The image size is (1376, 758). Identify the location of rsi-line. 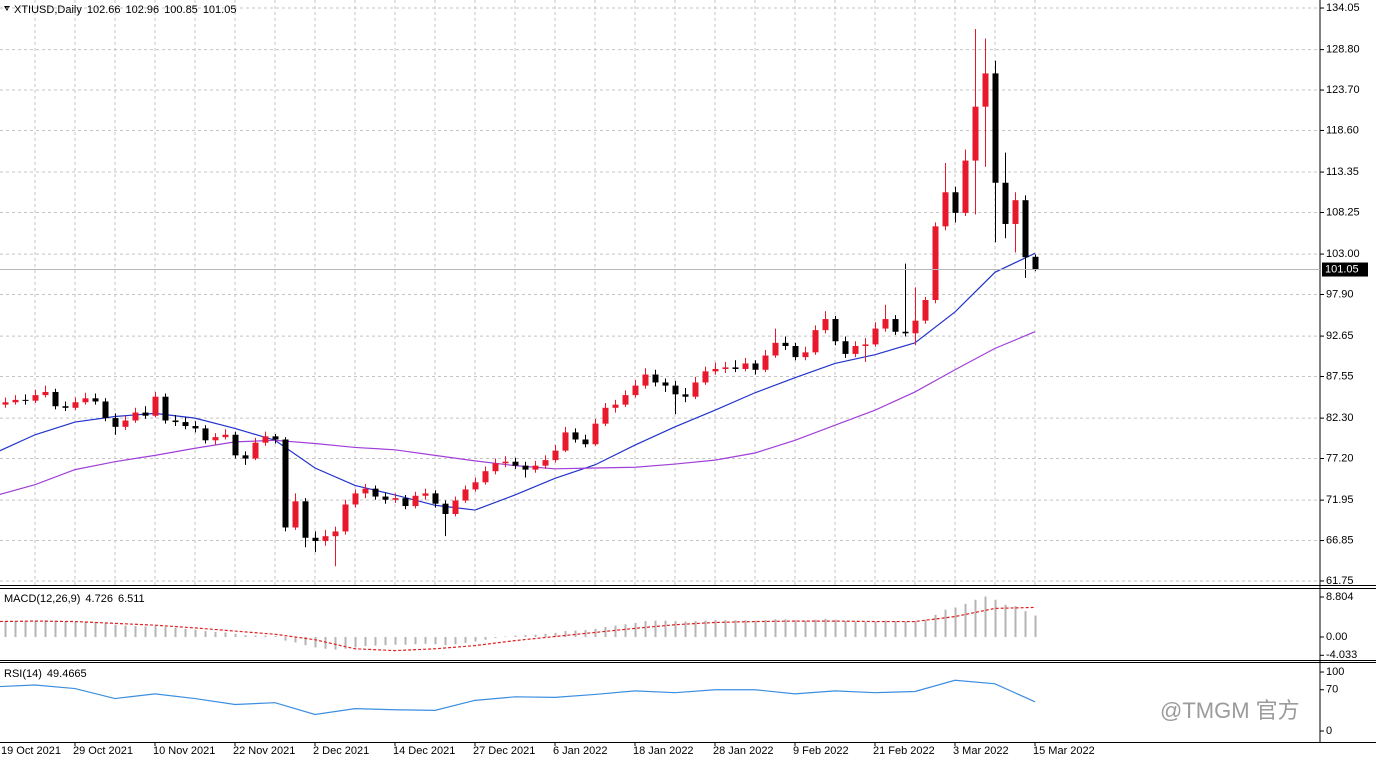
(518, 697).